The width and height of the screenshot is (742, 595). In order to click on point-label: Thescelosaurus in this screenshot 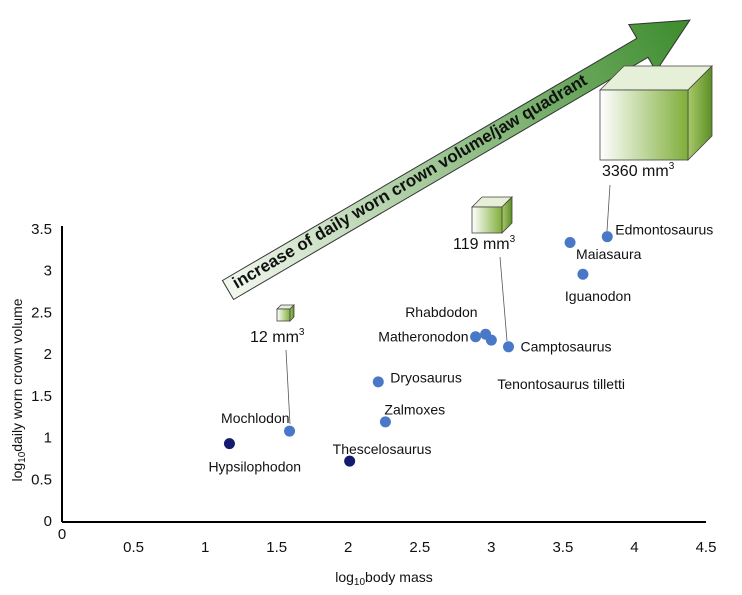, I will do `click(382, 449)`.